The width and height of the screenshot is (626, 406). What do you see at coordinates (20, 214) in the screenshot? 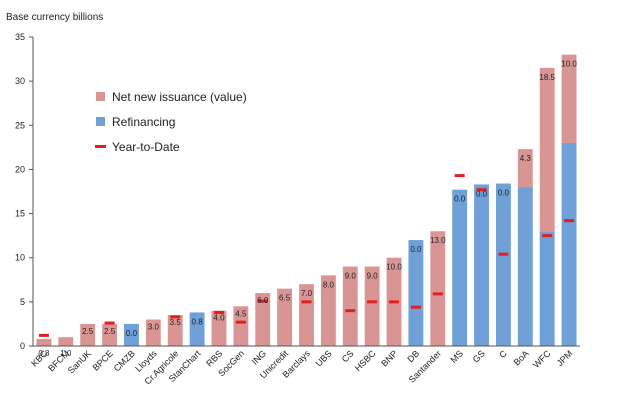
I see `y-tick-label: 15` at bounding box center [20, 214].